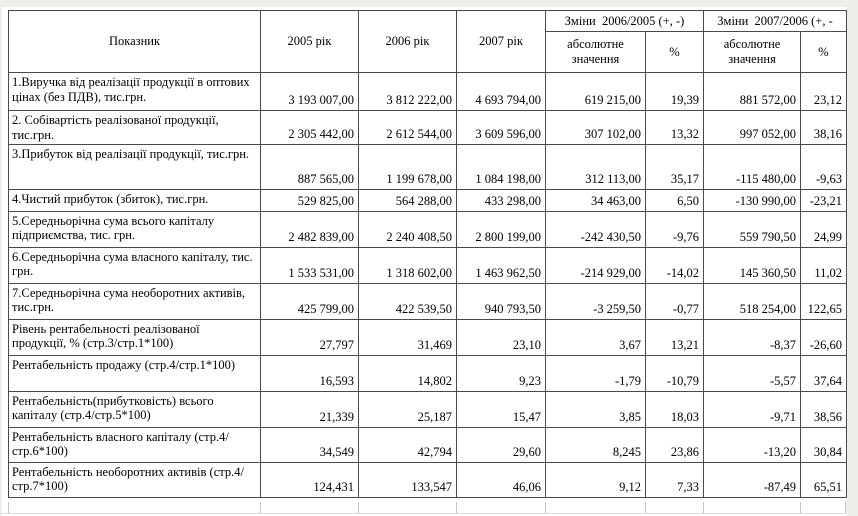  I want to click on cell-abs-change-1: 3,85, so click(595, 409).